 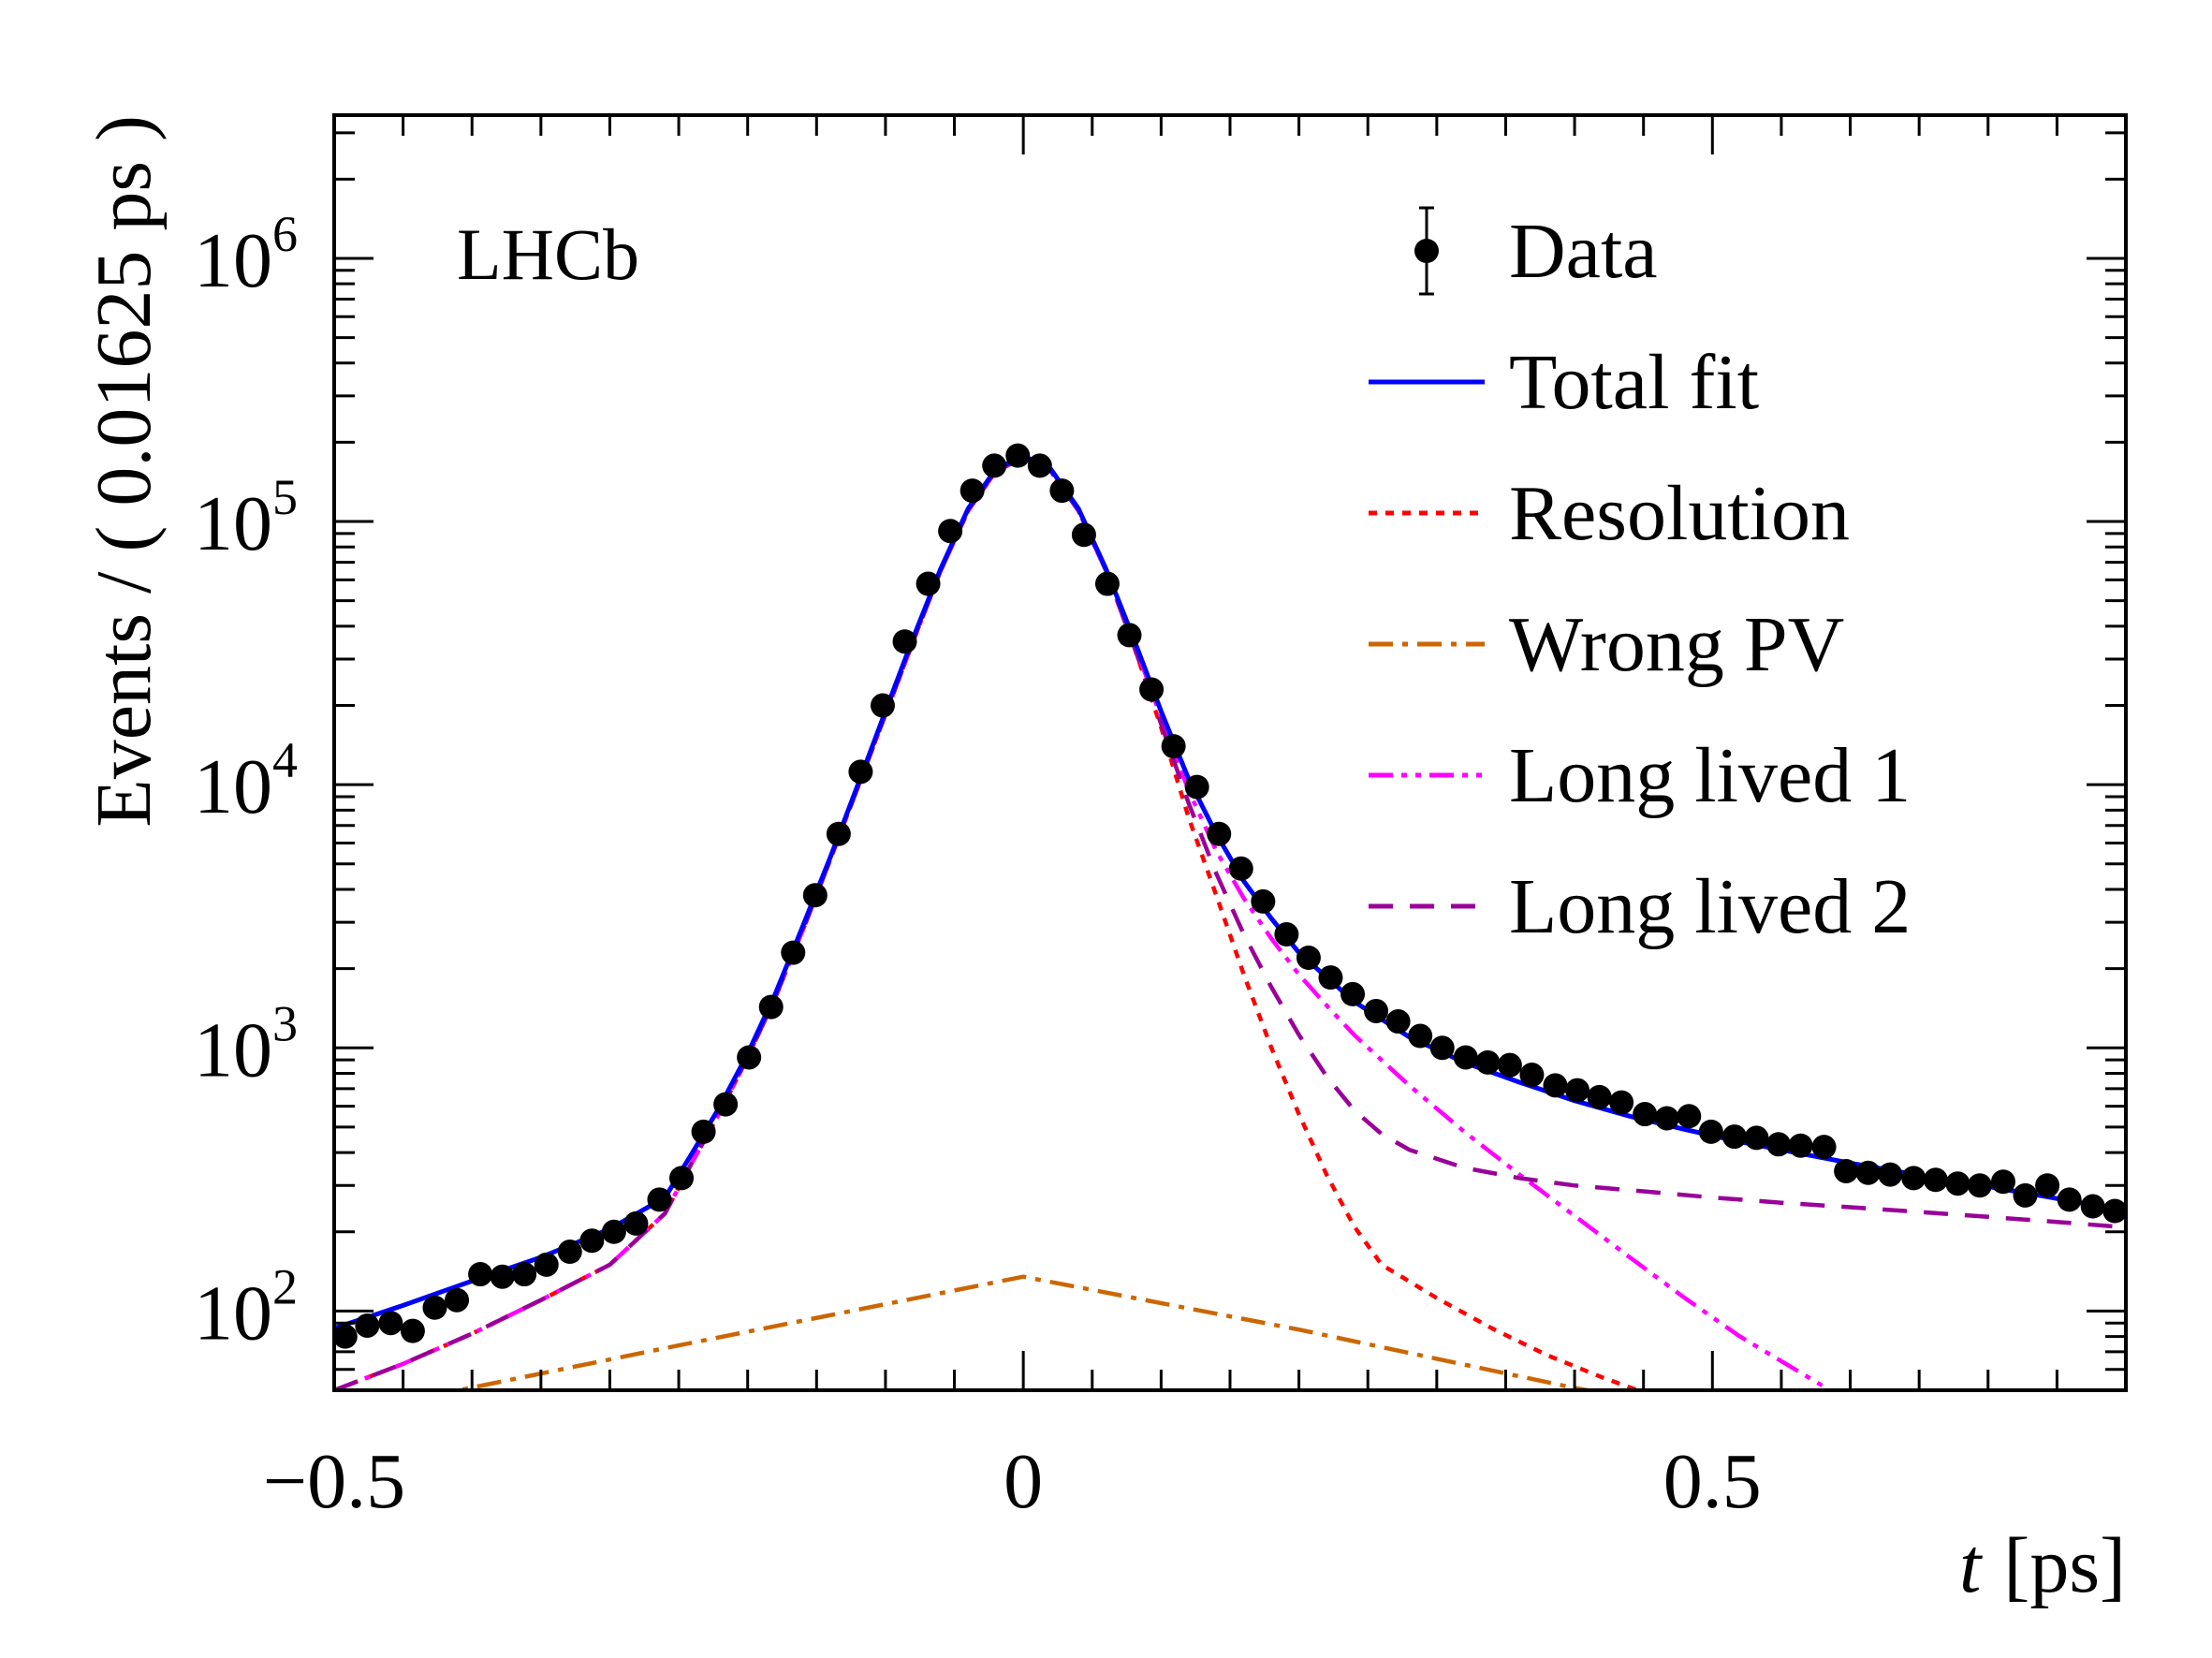 What do you see at coordinates (246, 255) in the screenshot?
I see `y-tick-label: 10⁶` at bounding box center [246, 255].